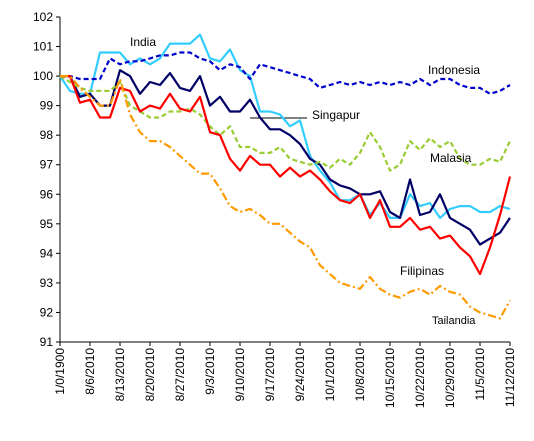 The height and width of the screenshot is (441, 534). What do you see at coordinates (285, 73) in the screenshot?
I see `series-line` at bounding box center [285, 73].